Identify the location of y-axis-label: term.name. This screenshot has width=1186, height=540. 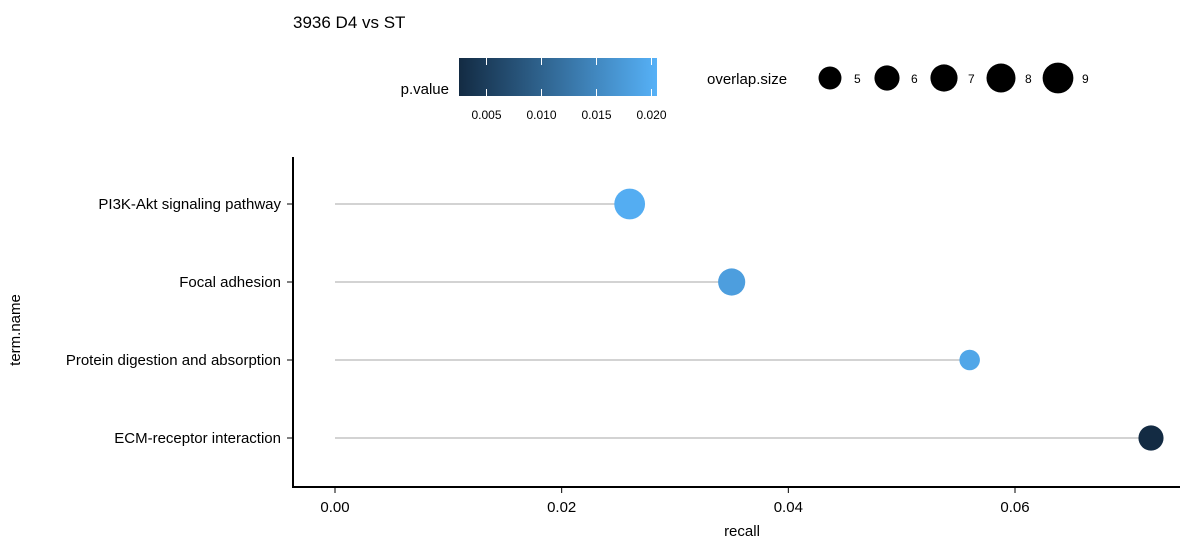
(15, 330).